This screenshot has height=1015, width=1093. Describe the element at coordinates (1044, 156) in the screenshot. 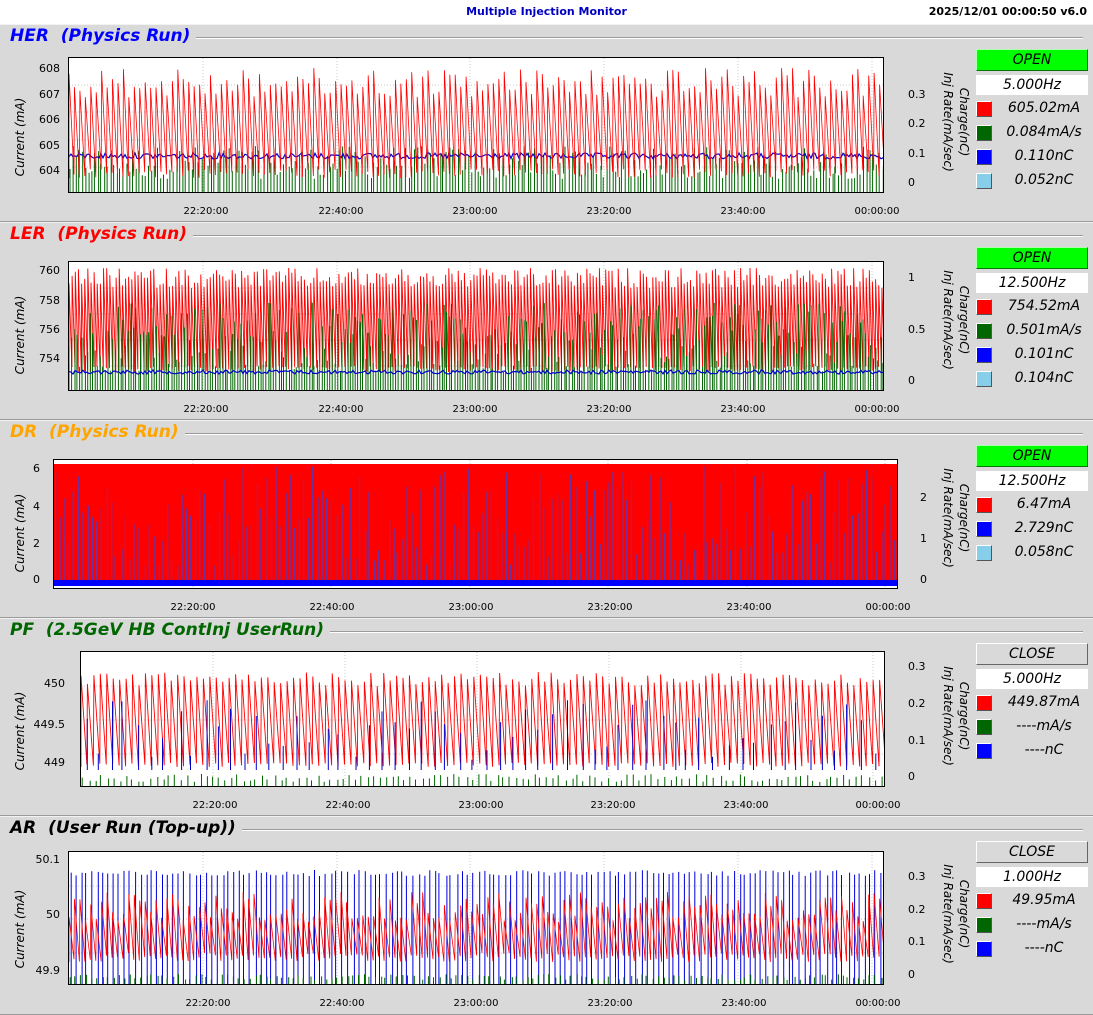

I see `charge-readout: 0.110nC` at that location.